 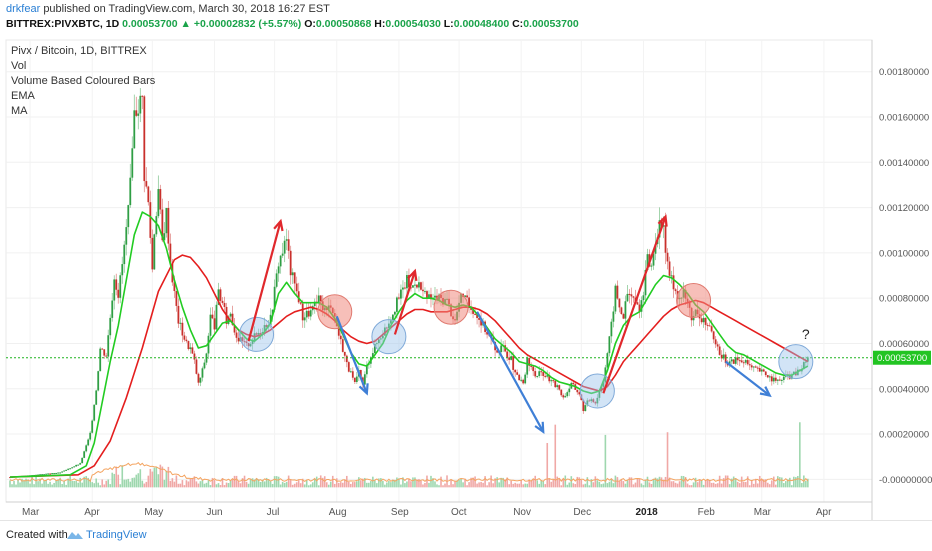 What do you see at coordinates (466, 535) in the screenshot?
I see `footer-bar: Created with TradingView` at bounding box center [466, 535].